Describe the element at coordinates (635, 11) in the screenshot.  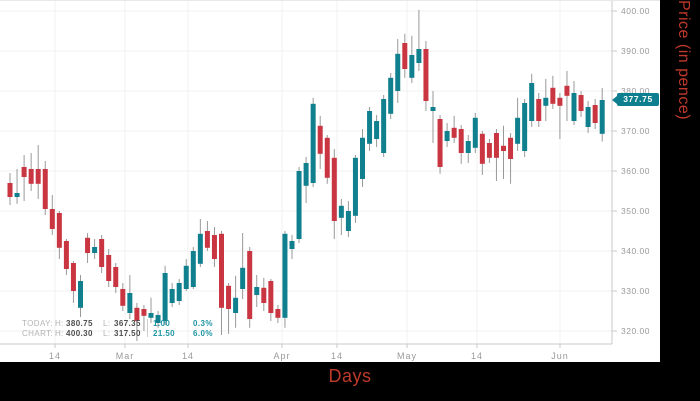
I see `y-tick-label: 400.00` at that location.